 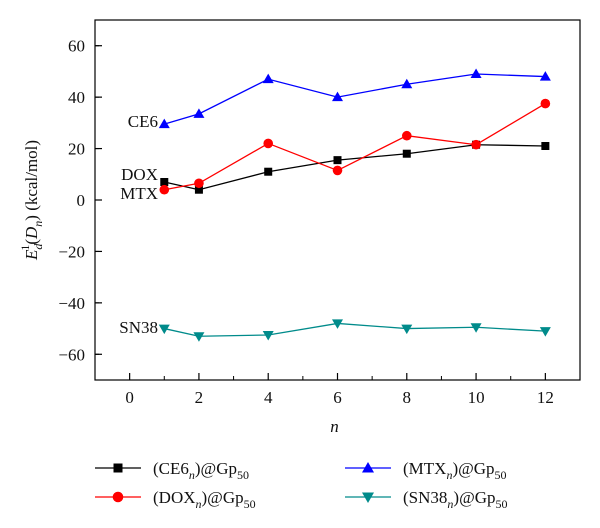 I want to click on legend-label: (SN38n)@Gp50, so click(x=455, y=499).